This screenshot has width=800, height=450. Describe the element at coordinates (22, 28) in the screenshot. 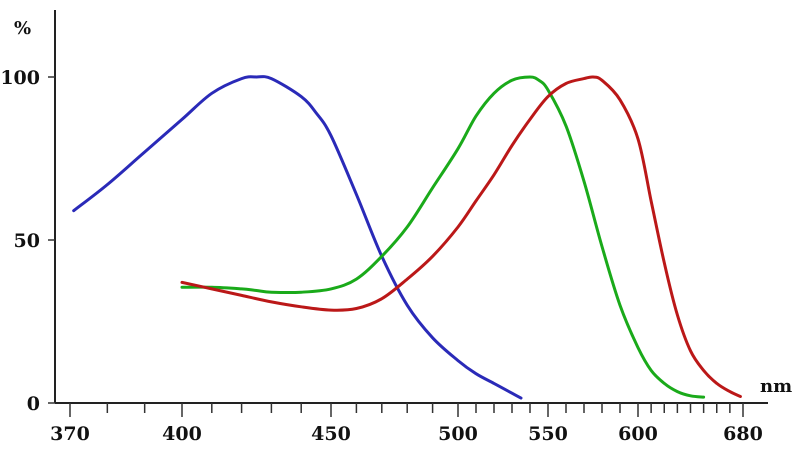

I see `y-axis-unit-label: %` at that location.